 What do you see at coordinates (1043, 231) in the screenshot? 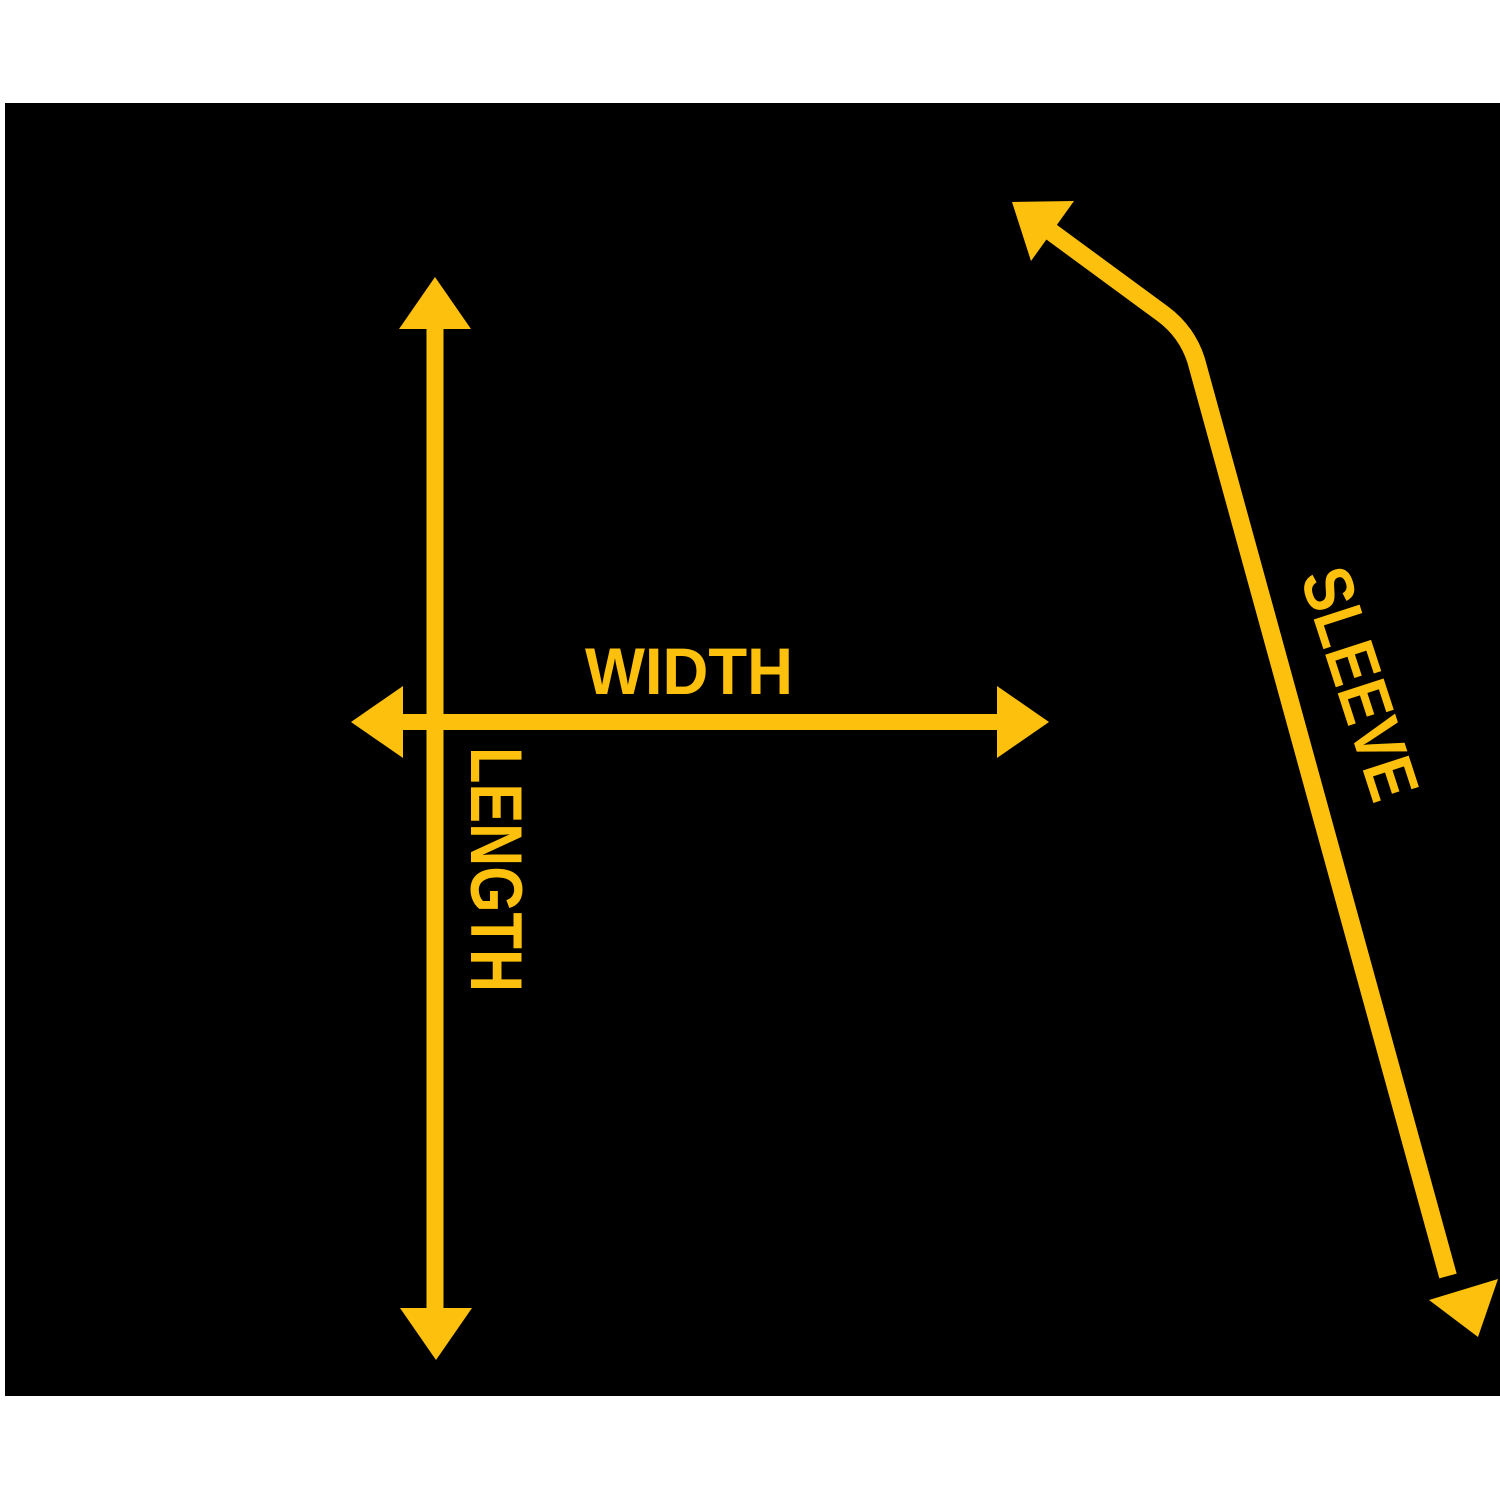
I see `sleeve-arrow-head-up-icon` at bounding box center [1043, 231].